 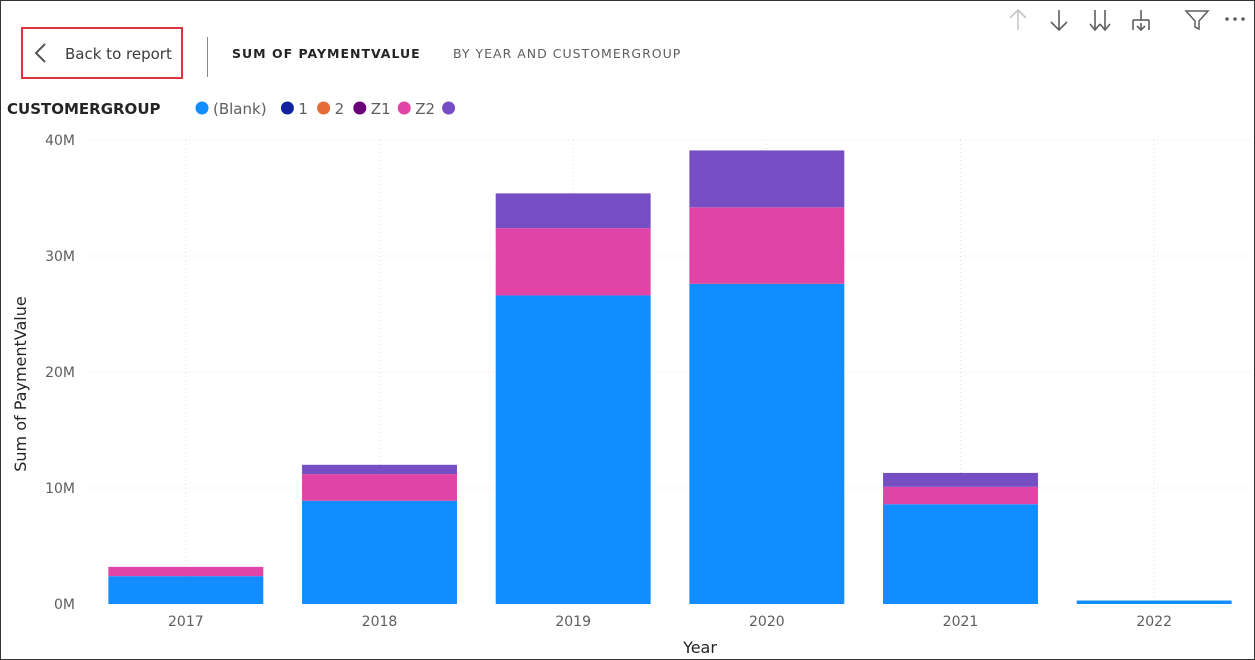 What do you see at coordinates (186, 622) in the screenshot?
I see `x-tick-label: 2017` at bounding box center [186, 622].